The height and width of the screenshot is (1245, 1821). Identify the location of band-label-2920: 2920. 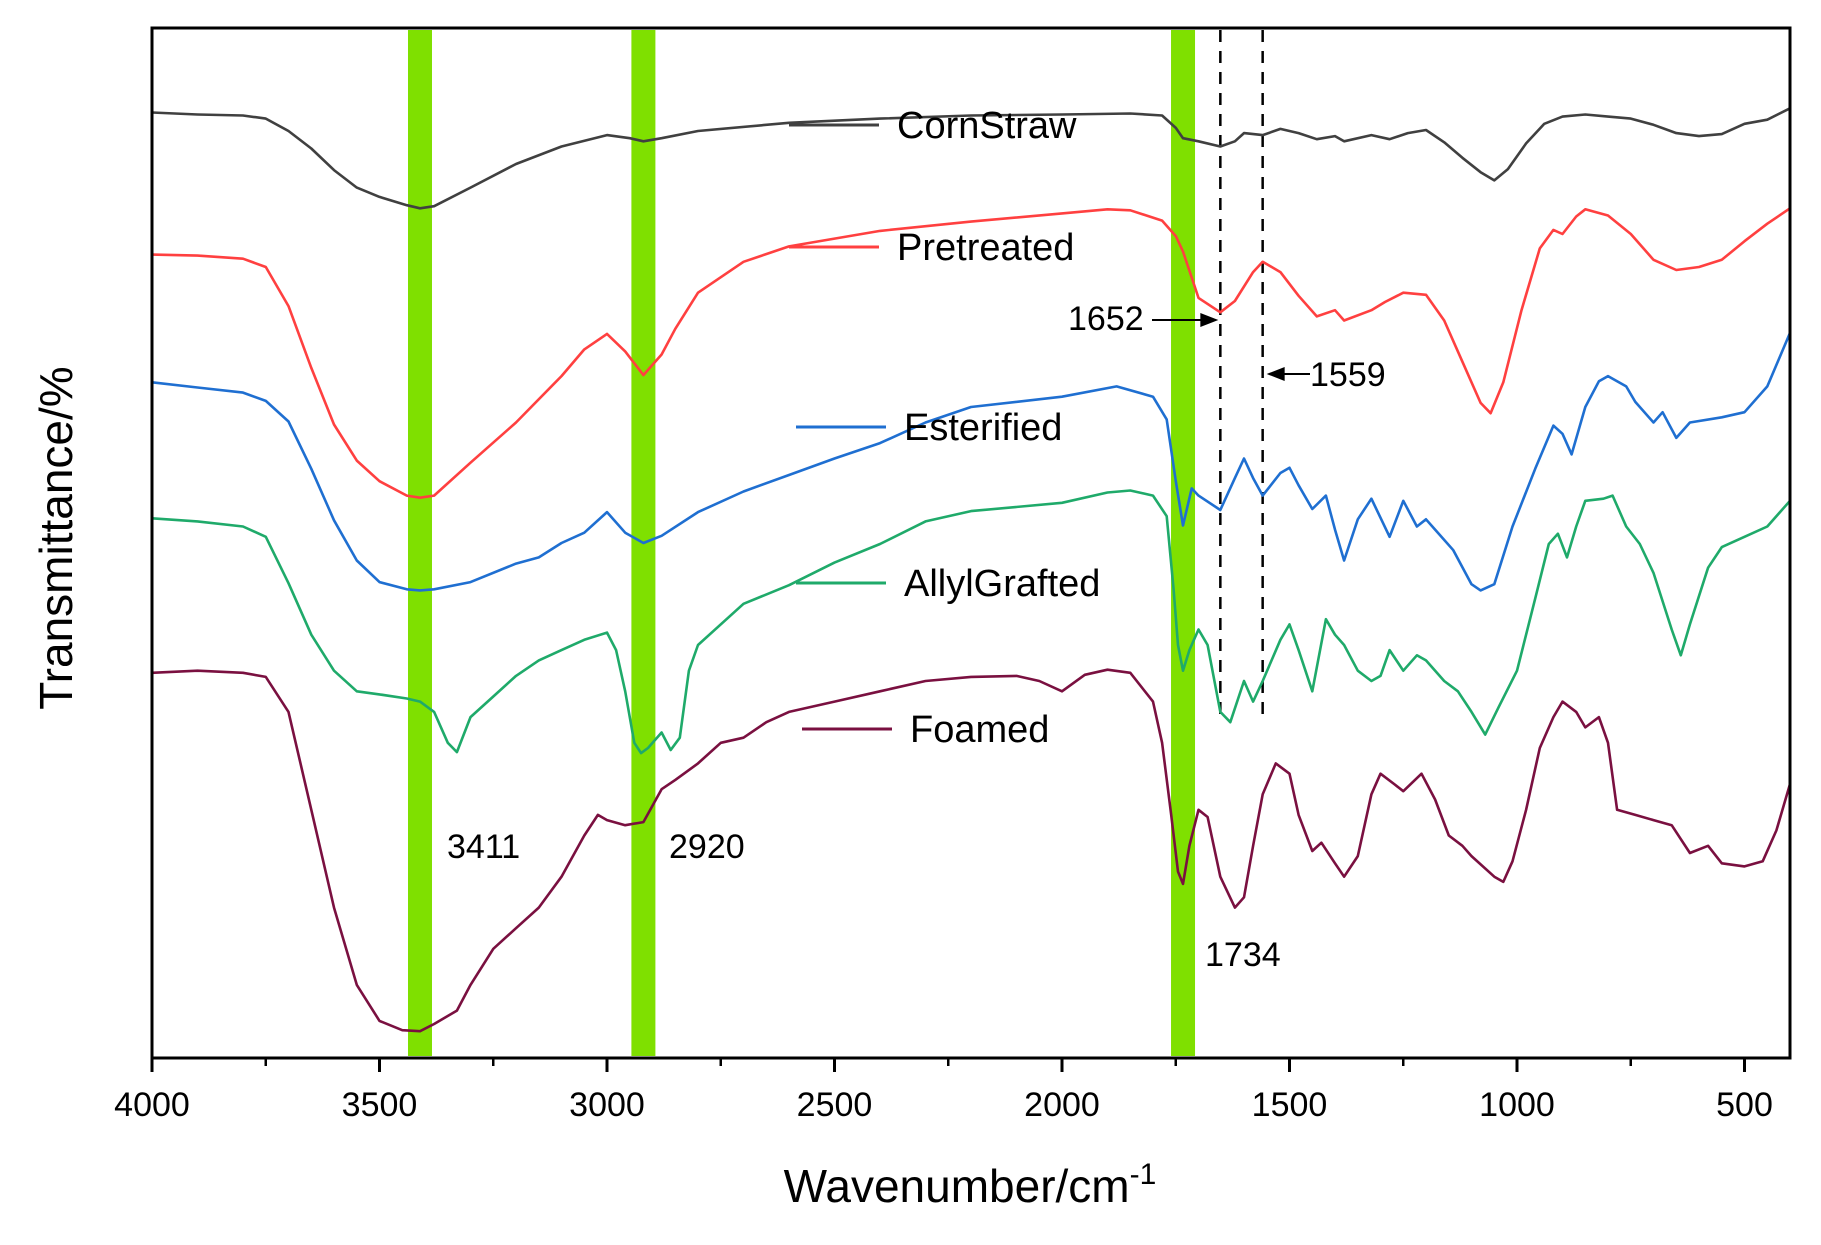
(707, 847).